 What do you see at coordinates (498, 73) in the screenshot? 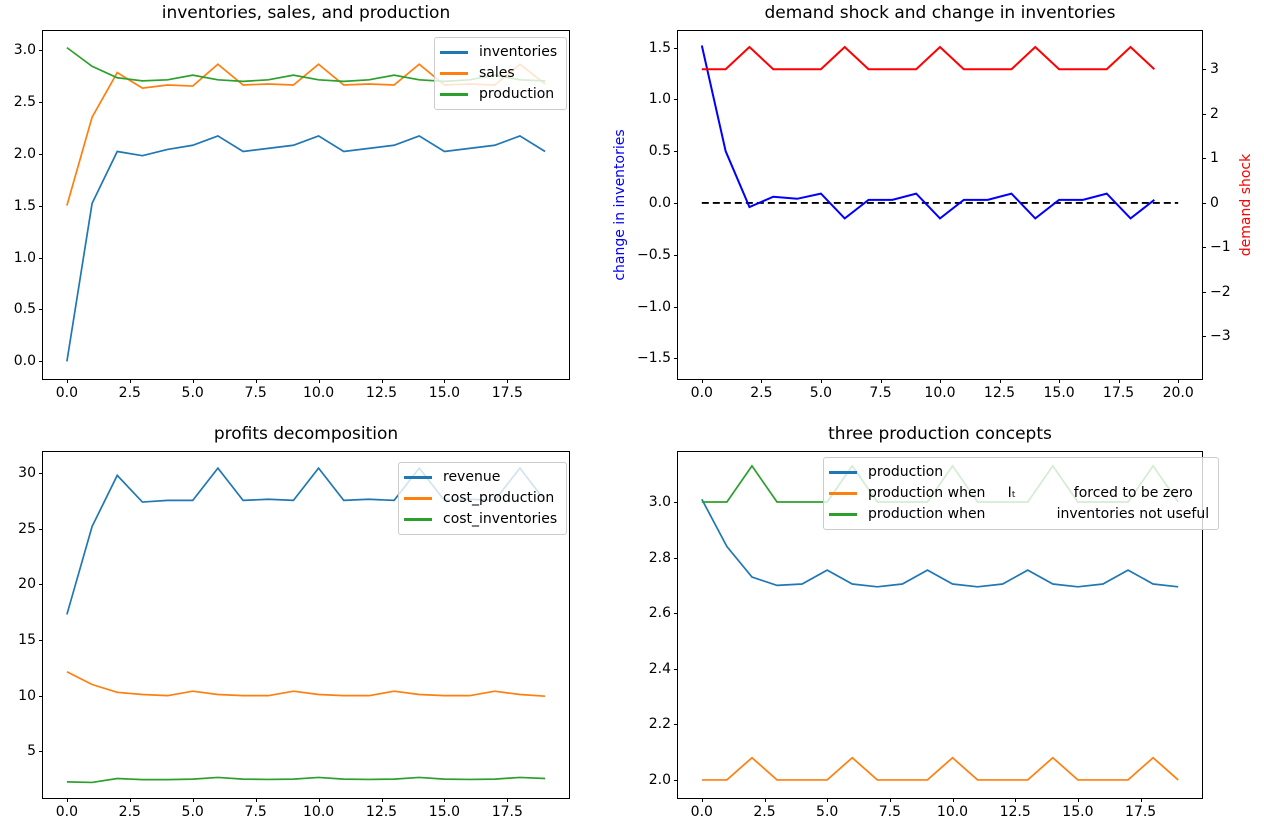
I see `legend-entry: sales` at bounding box center [498, 73].